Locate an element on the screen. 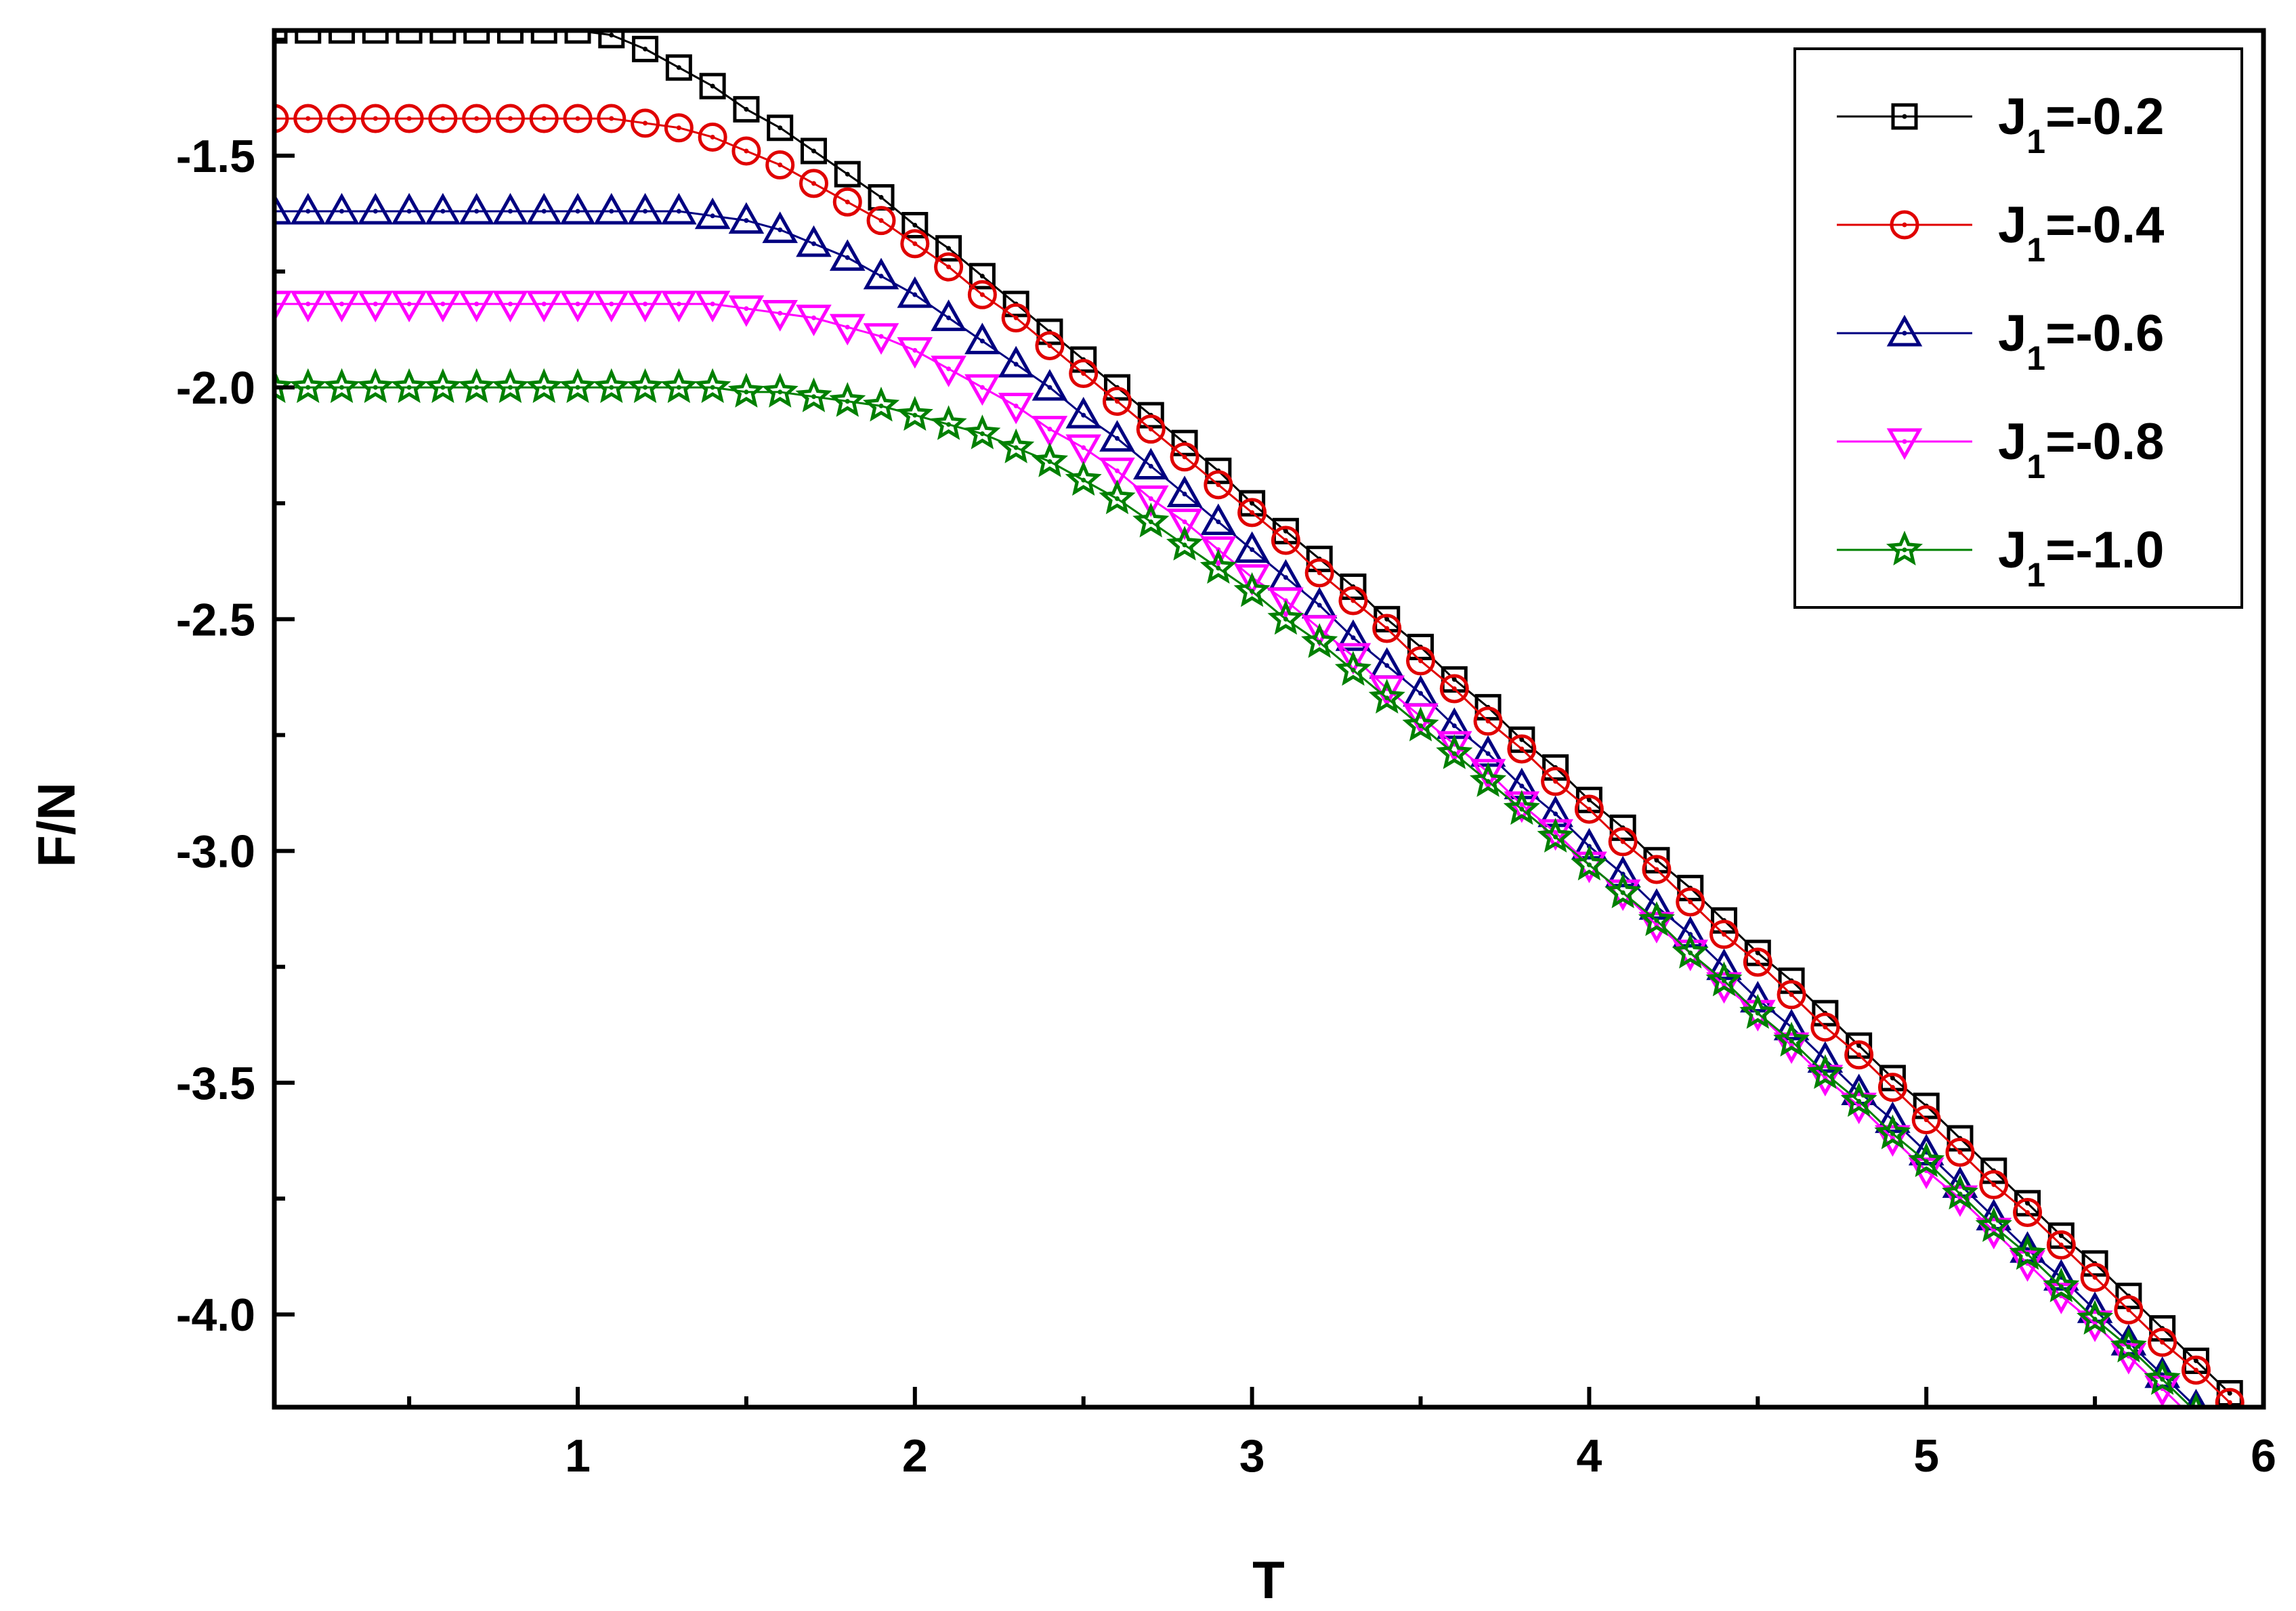 The width and height of the screenshot is (2296, 1611). legend-entry: J1=-0.2 is located at coordinates (2001, 124).